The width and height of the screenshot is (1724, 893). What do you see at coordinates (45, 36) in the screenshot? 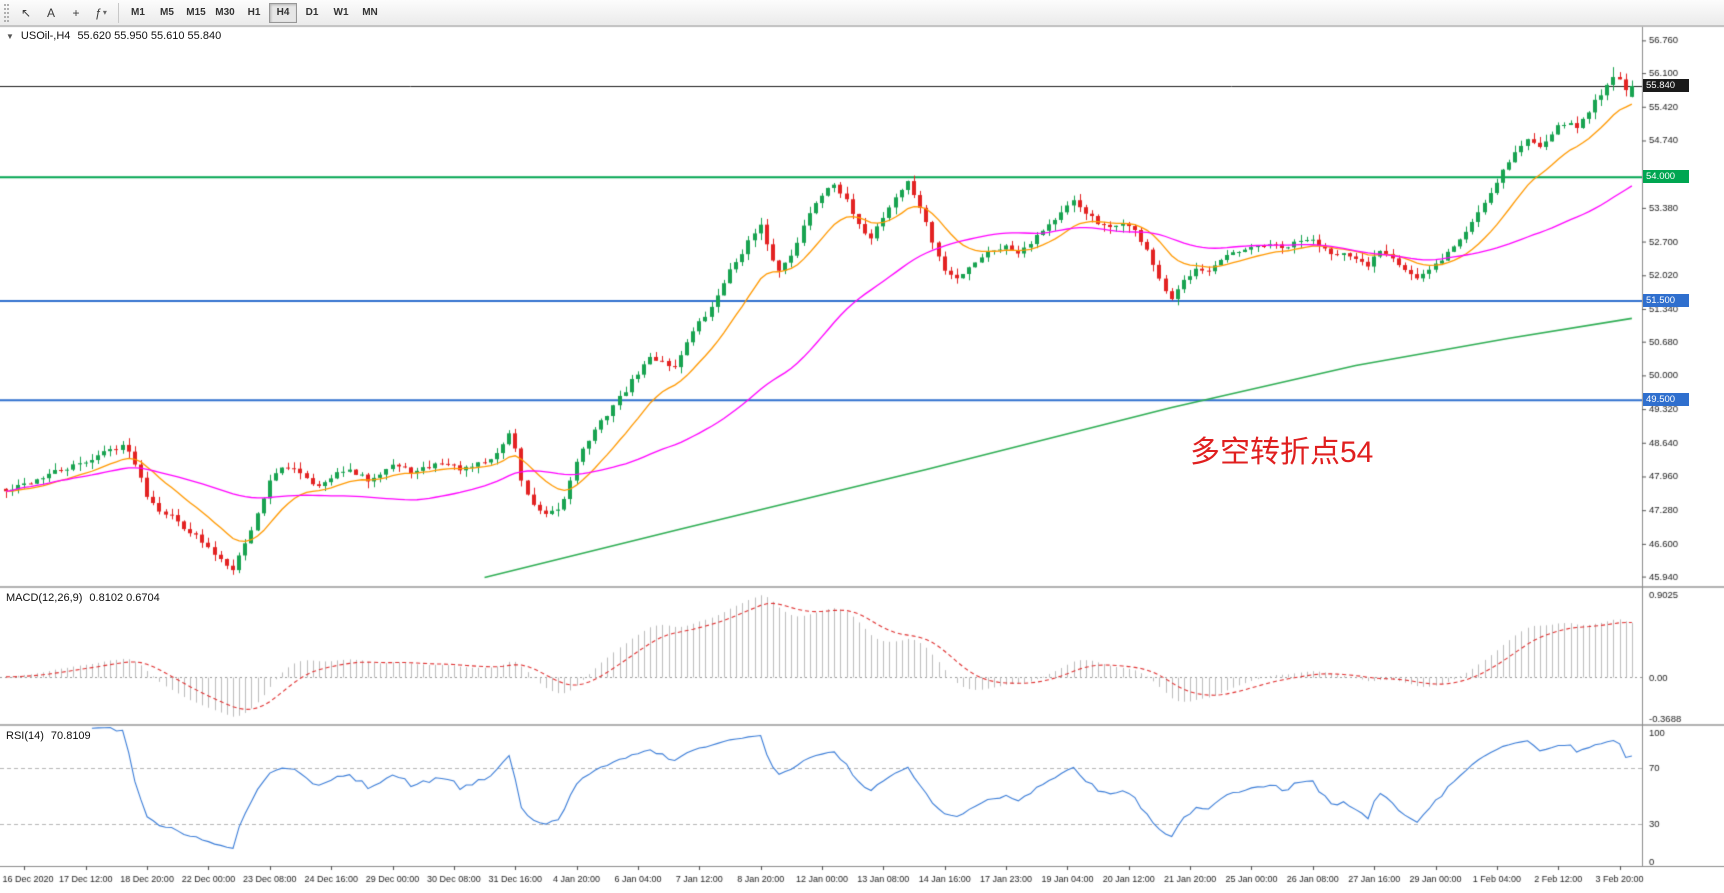
I see `symbol-timeframe-label: USOil-,H4` at bounding box center [45, 36].